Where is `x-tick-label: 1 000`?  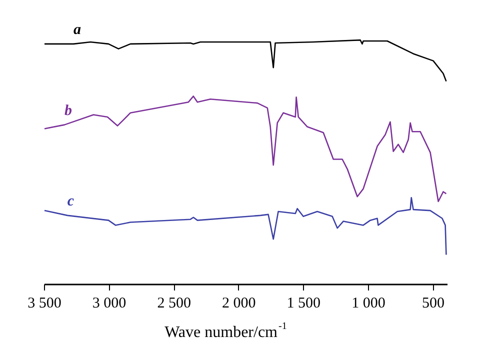
x-tick-label: 1 000 is located at coordinates (369, 303).